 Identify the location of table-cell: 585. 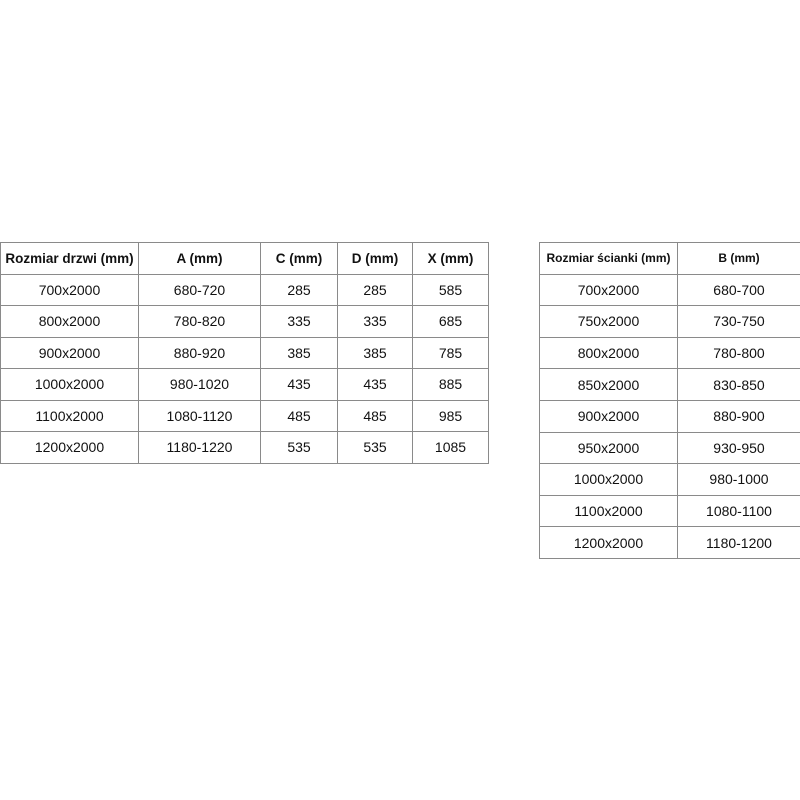
(450, 289).